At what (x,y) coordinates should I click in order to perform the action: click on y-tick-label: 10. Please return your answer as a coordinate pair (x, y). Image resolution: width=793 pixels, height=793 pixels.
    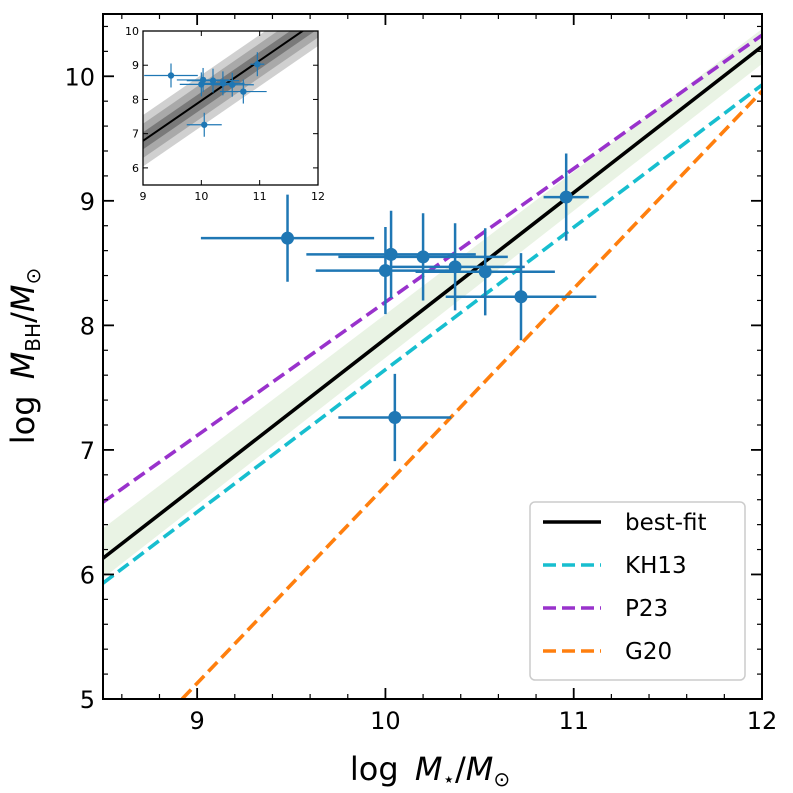
    Looking at the image, I should click on (79, 77).